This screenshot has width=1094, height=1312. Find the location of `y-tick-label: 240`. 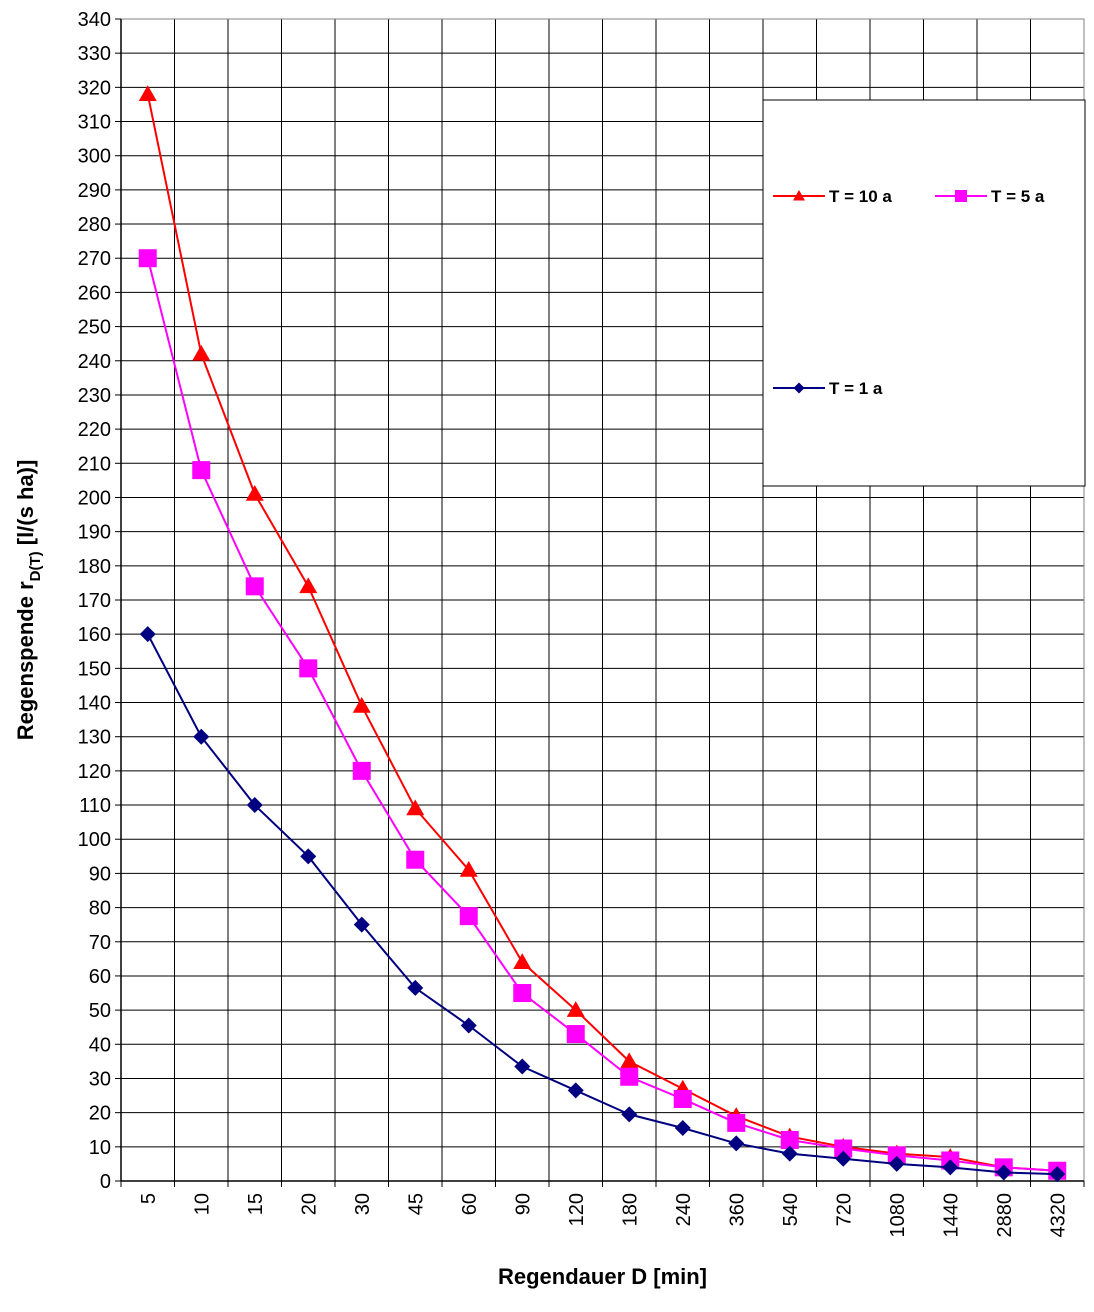

y-tick-label: 240 is located at coordinates (94, 362).